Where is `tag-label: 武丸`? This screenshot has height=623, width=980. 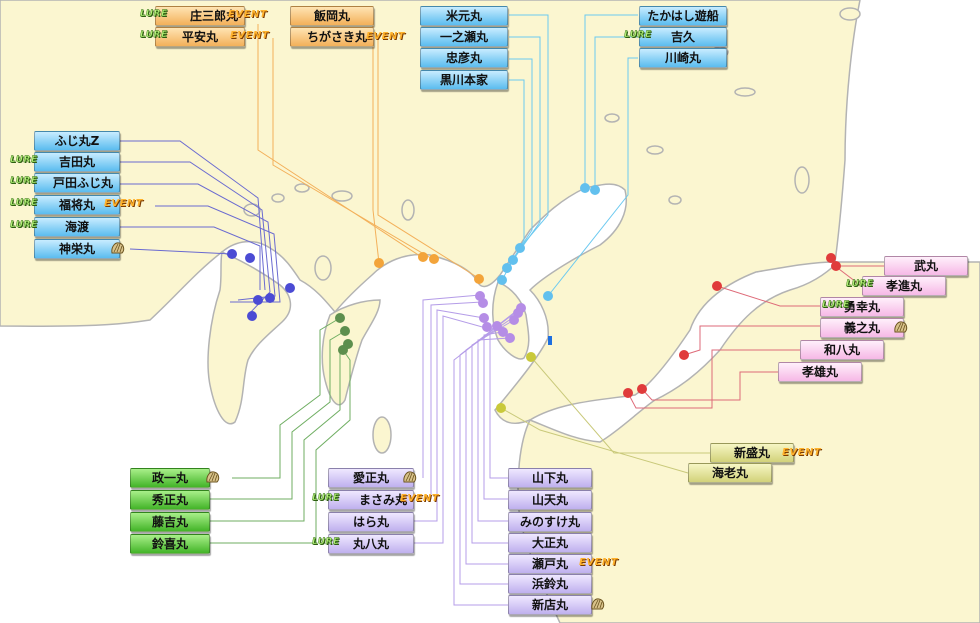 tag-label: 武丸 is located at coordinates (925, 266).